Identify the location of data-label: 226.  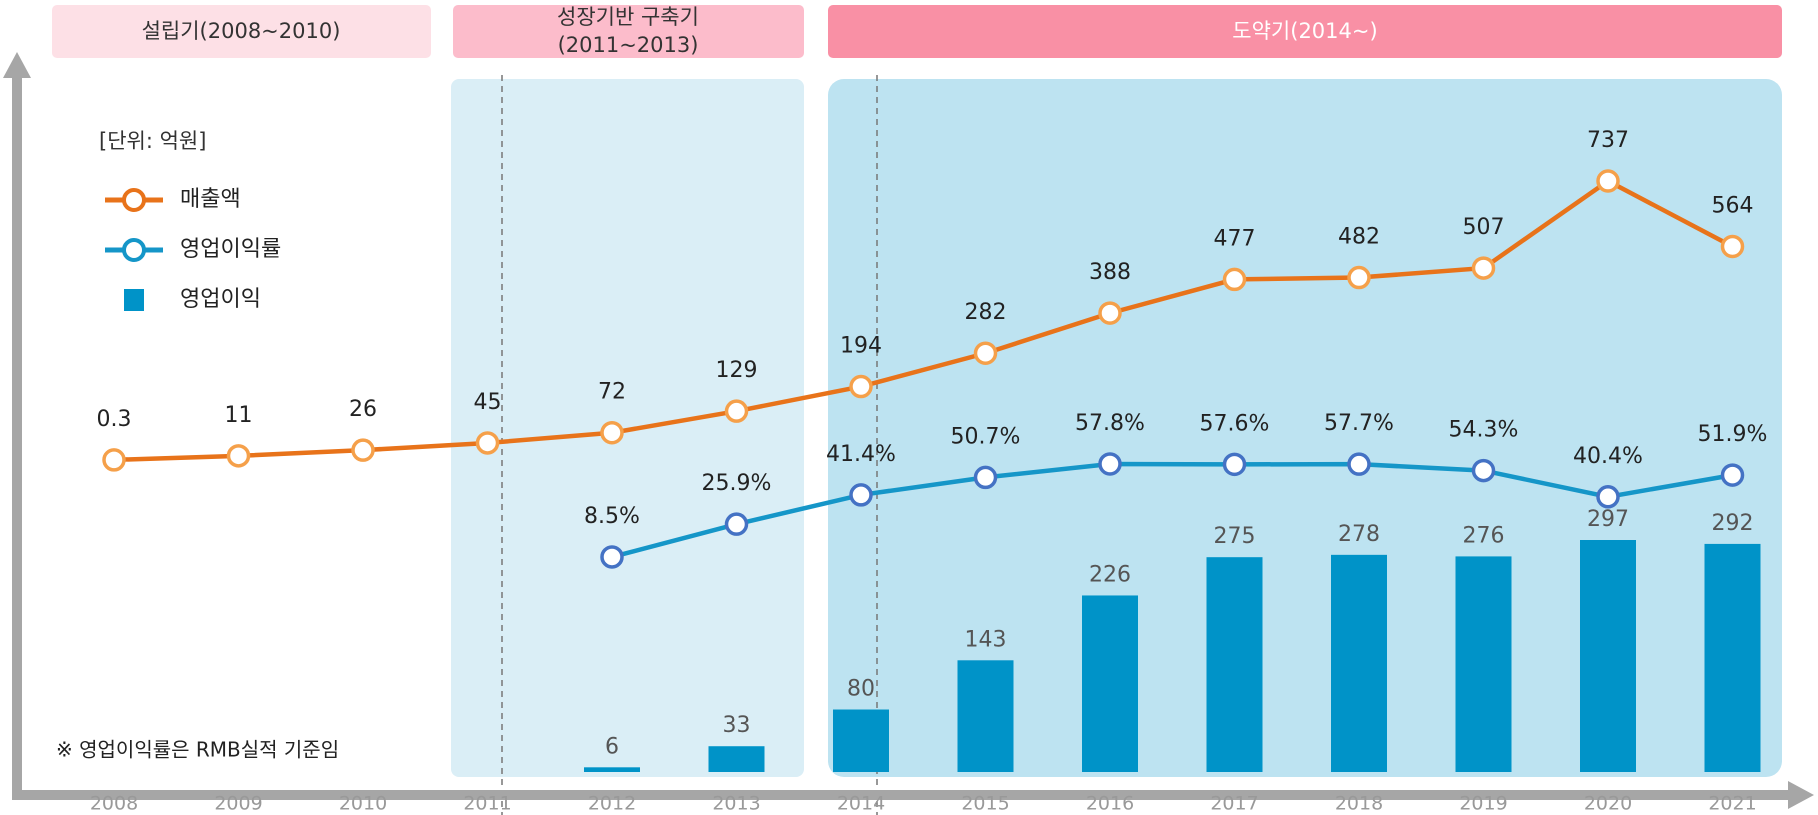
(1110, 574).